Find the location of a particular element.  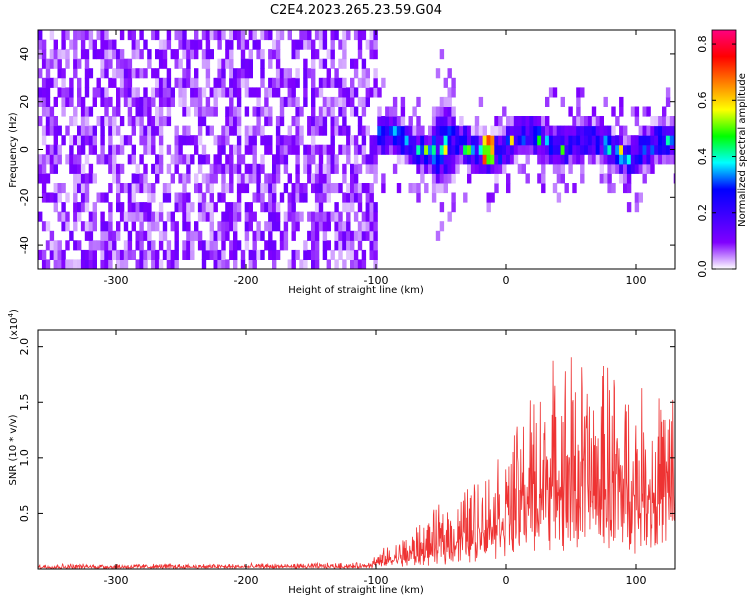

colorbar-label: Normalized spectral amplitude is located at coordinates (742, 150).